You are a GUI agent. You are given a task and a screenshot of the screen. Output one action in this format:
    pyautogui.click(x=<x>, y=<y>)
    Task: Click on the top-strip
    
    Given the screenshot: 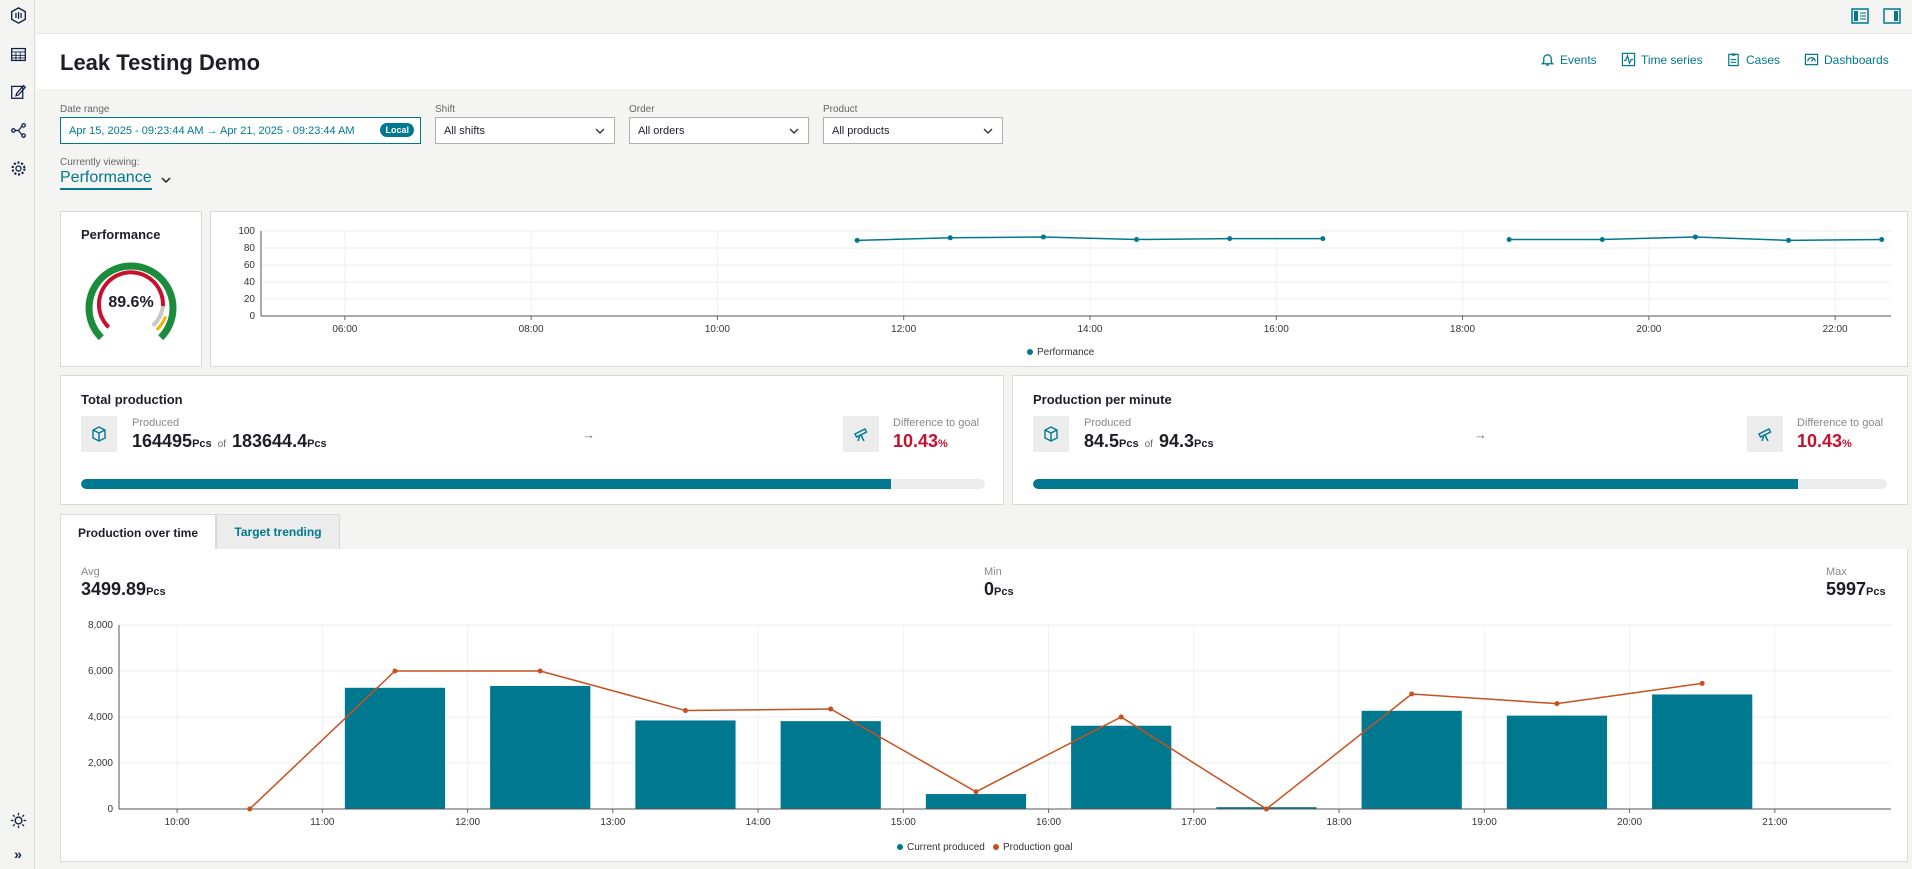 What is the action you would take?
    pyautogui.click(x=974, y=17)
    